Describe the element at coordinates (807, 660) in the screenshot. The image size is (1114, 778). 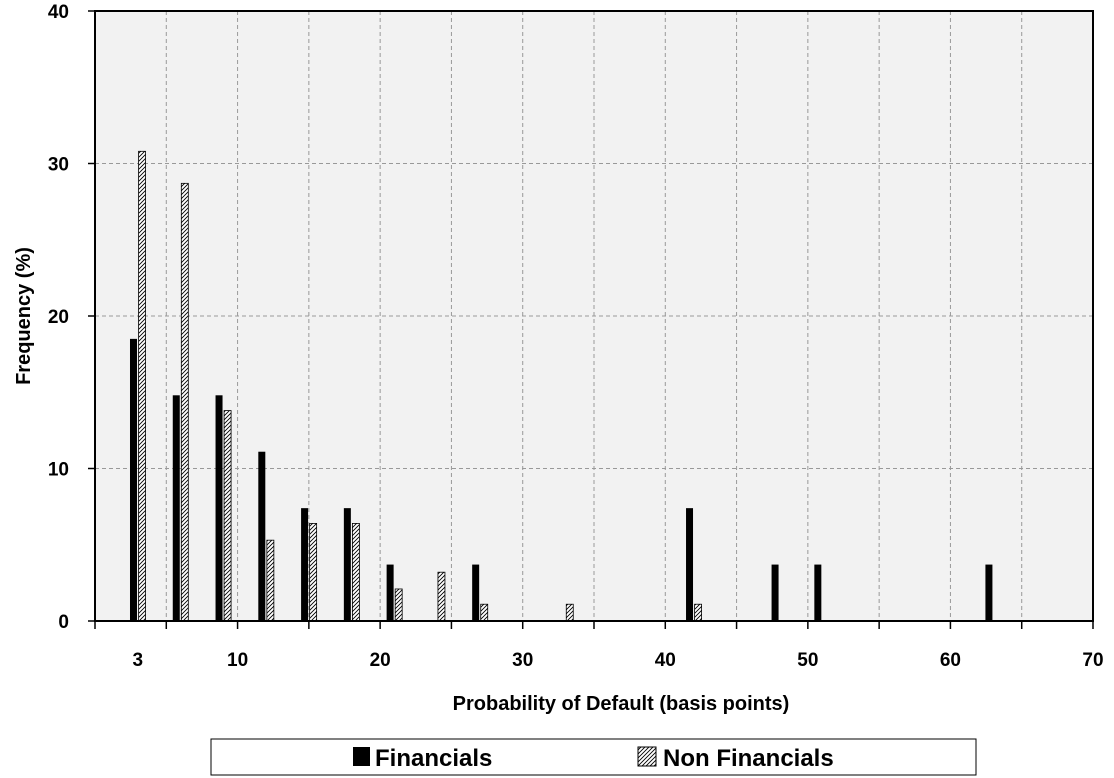
I see `x-tick-label: 50` at that location.